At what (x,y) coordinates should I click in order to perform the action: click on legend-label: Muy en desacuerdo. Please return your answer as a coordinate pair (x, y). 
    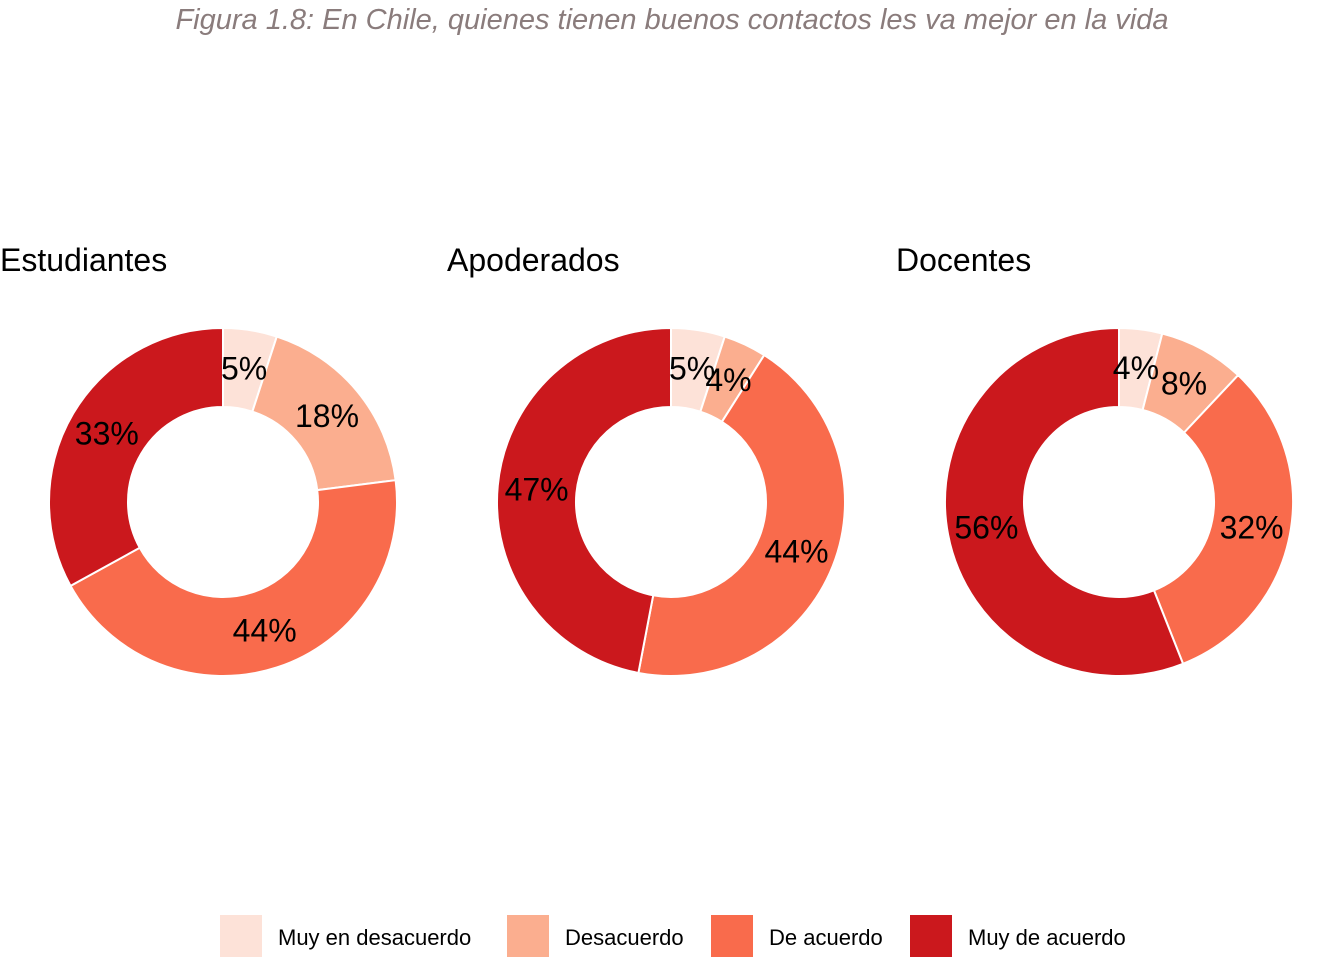
    Looking at the image, I should click on (375, 937).